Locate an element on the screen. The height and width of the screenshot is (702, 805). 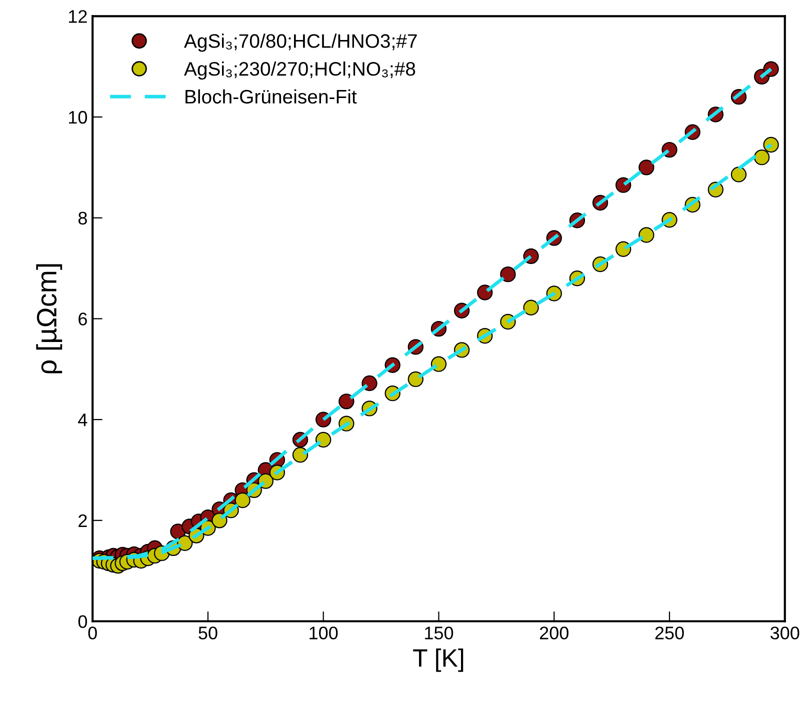
y-tick-label: 2 is located at coordinates (82, 520).